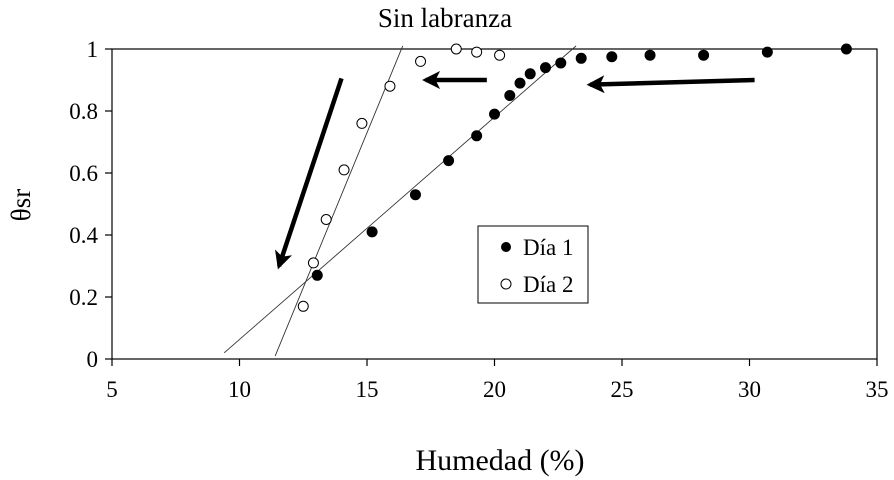 This screenshot has width=894, height=480. I want to click on legend-marker-dia2, so click(506, 284).